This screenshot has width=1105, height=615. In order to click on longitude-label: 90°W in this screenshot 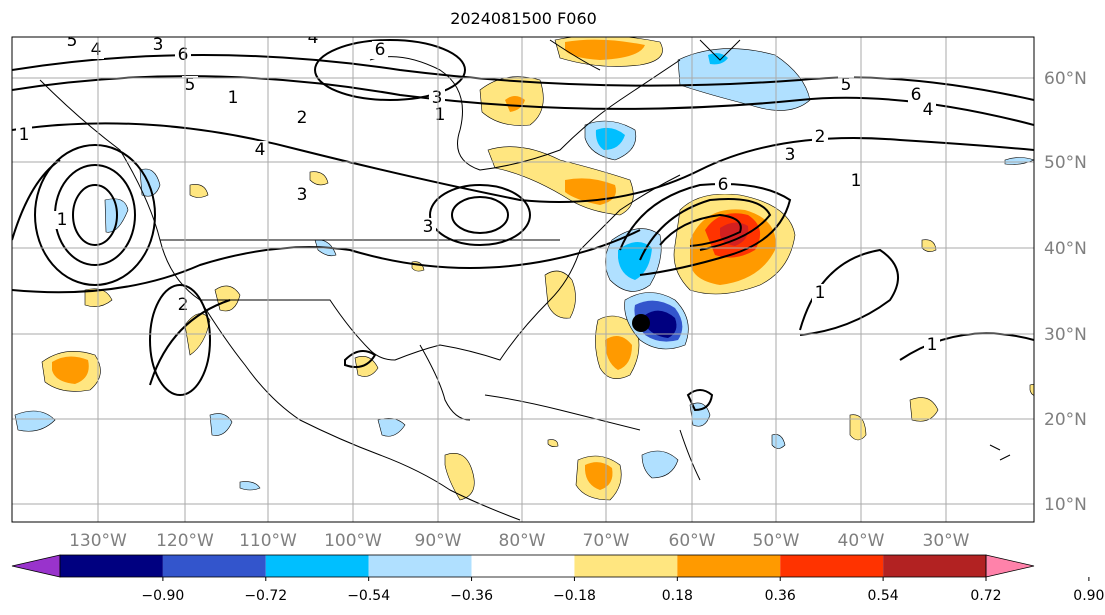, I will do `click(438, 541)`.